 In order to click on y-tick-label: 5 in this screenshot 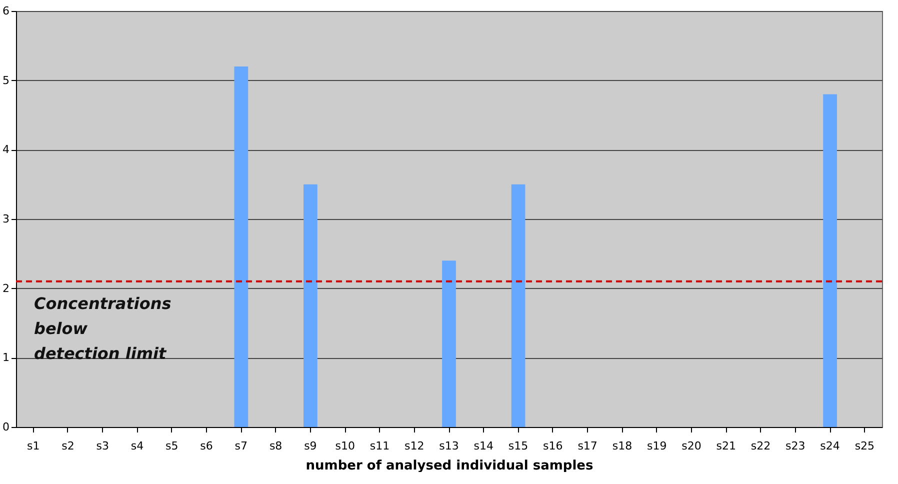, I will do `click(6, 80)`.